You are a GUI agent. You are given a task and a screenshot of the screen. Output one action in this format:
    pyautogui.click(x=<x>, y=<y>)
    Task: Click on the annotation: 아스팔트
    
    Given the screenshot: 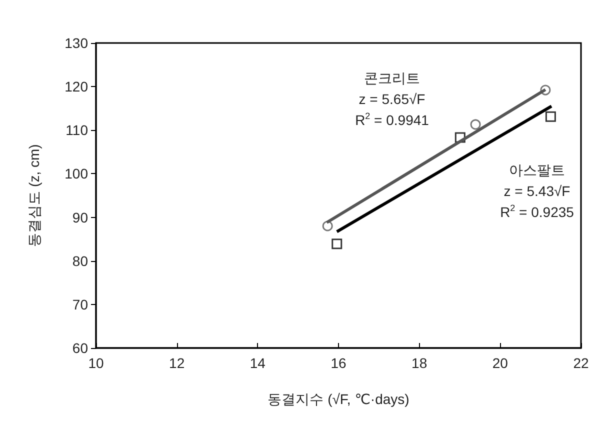 What is the action you would take?
    pyautogui.click(x=537, y=170)
    